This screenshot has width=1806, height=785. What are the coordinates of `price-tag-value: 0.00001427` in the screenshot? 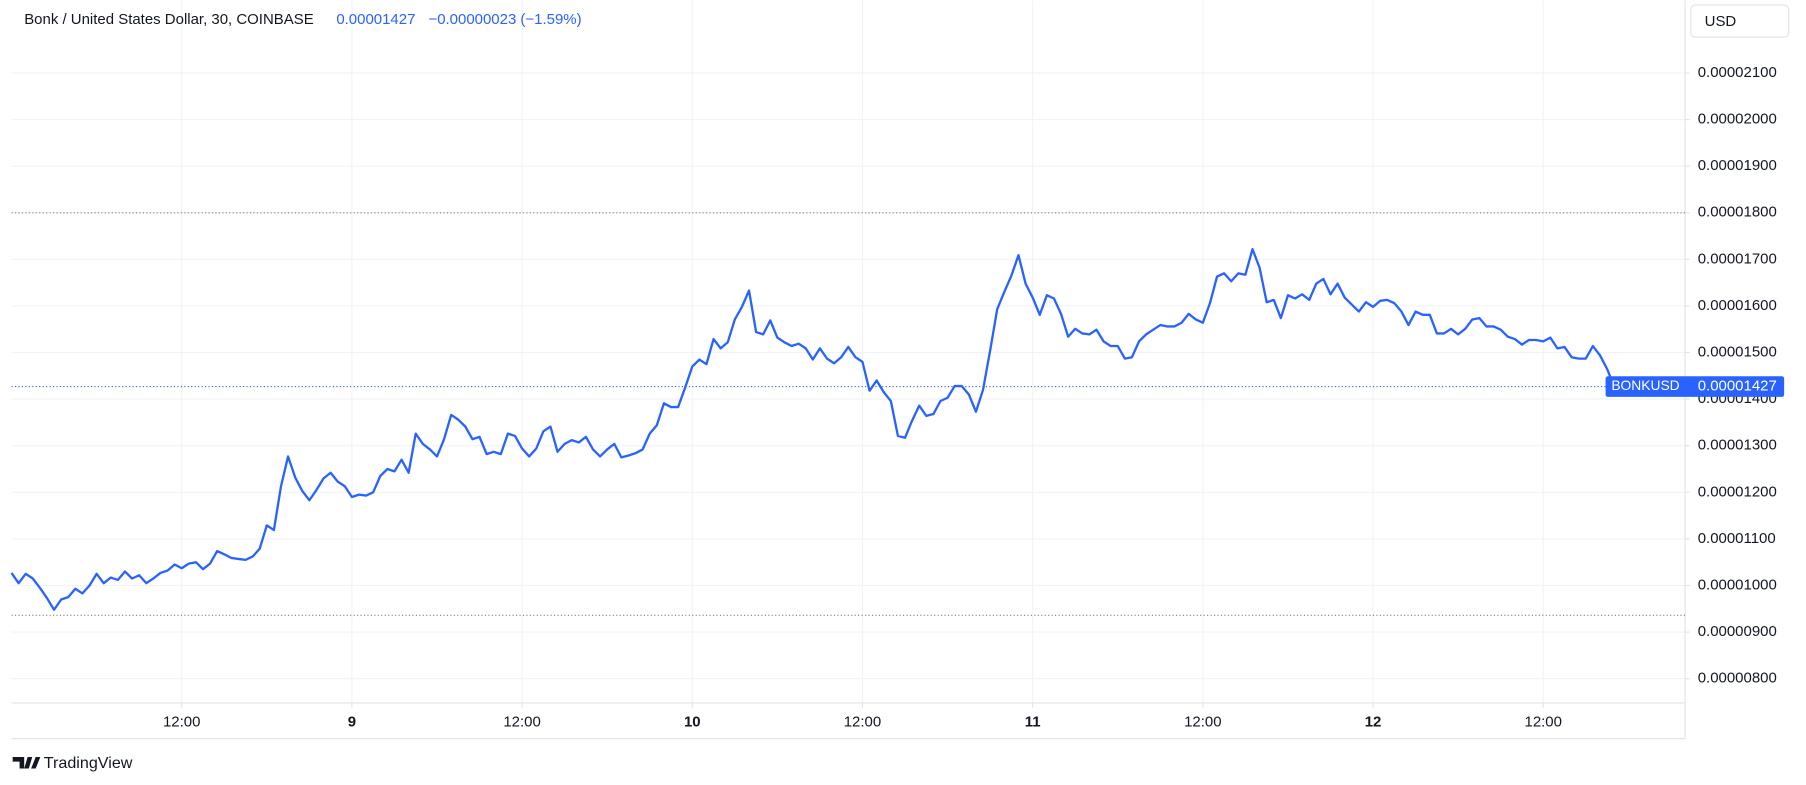 It's located at (1737, 386).